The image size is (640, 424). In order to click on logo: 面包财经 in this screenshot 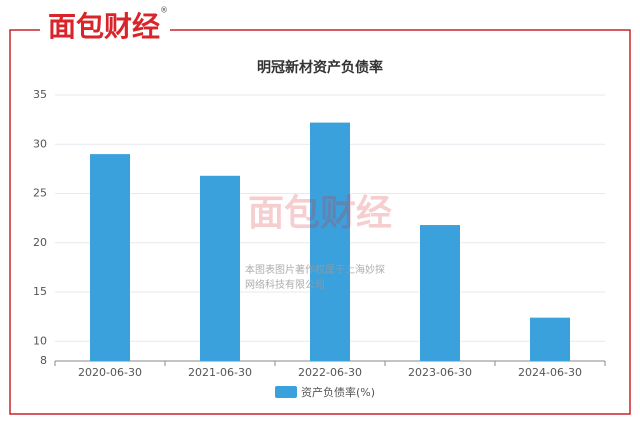, I will do `click(104, 26)`.